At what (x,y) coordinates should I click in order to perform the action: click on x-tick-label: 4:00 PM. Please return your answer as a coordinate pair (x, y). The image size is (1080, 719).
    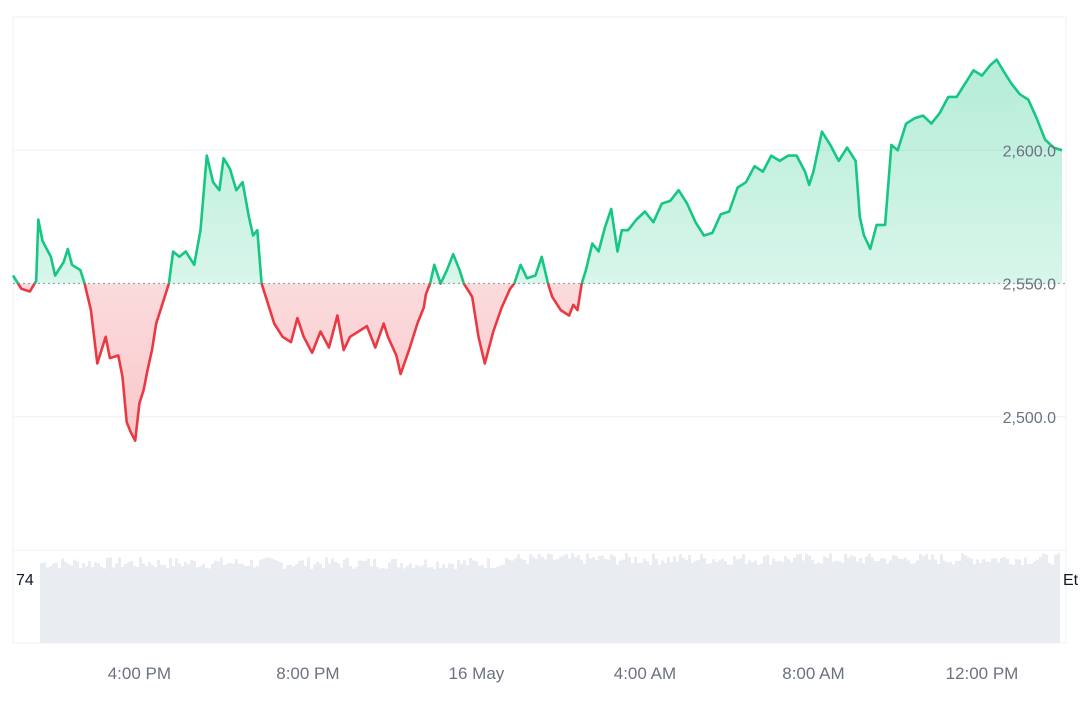
    Looking at the image, I should click on (139, 673).